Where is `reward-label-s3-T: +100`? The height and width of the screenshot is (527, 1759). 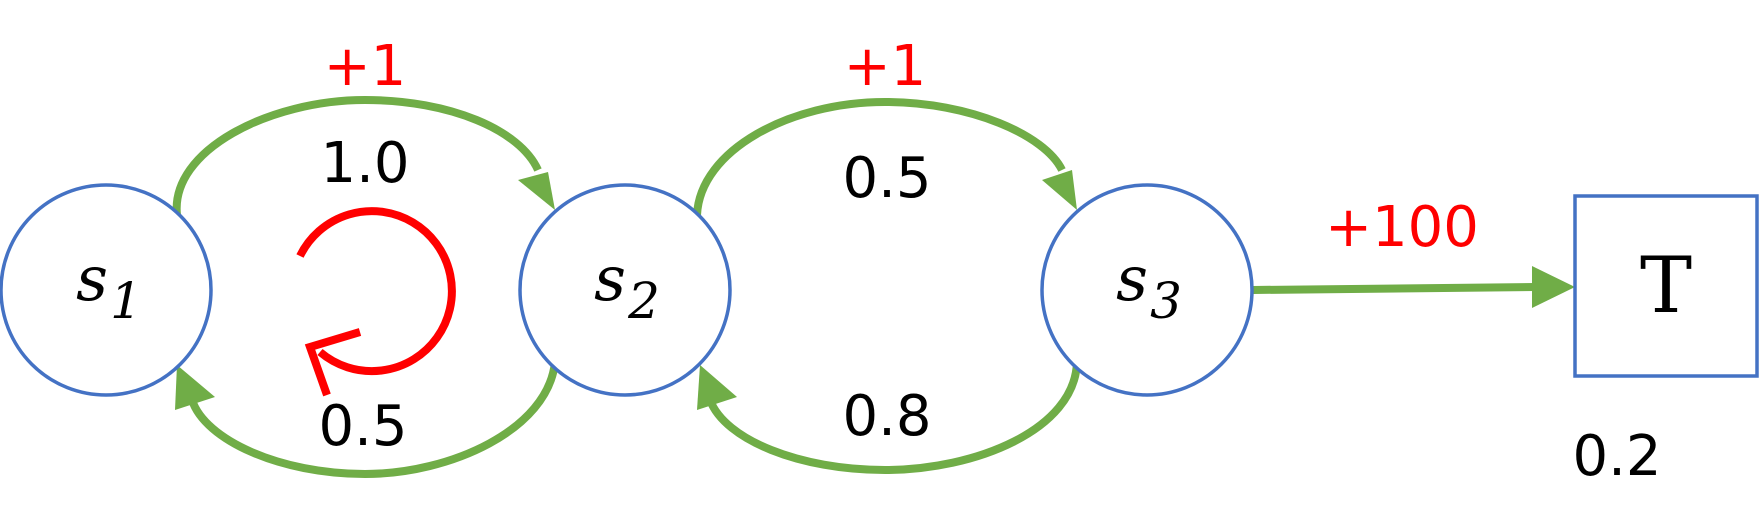 reward-label-s3-T: +100 is located at coordinates (1402, 227).